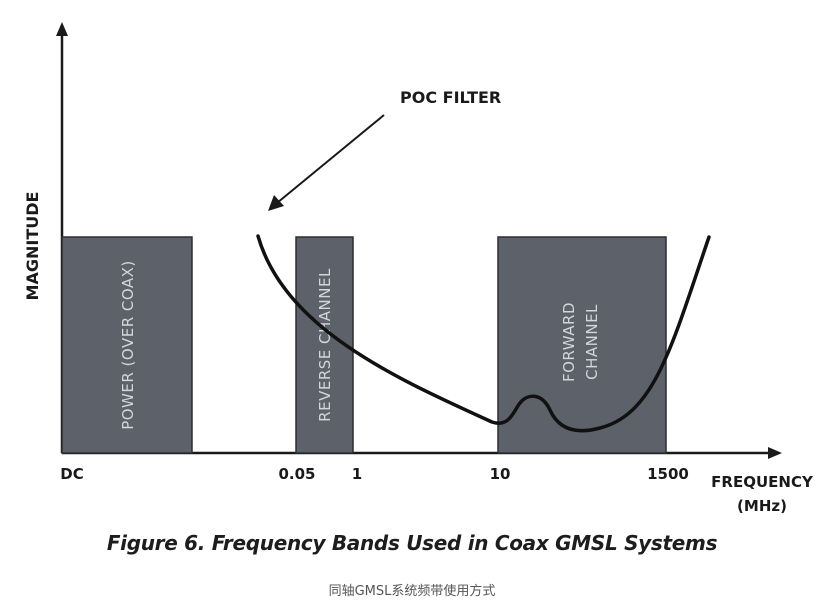 The image size is (824, 614). What do you see at coordinates (592, 342) in the screenshot?
I see `forward-channel-label-line2: CHANNEL` at bounding box center [592, 342].